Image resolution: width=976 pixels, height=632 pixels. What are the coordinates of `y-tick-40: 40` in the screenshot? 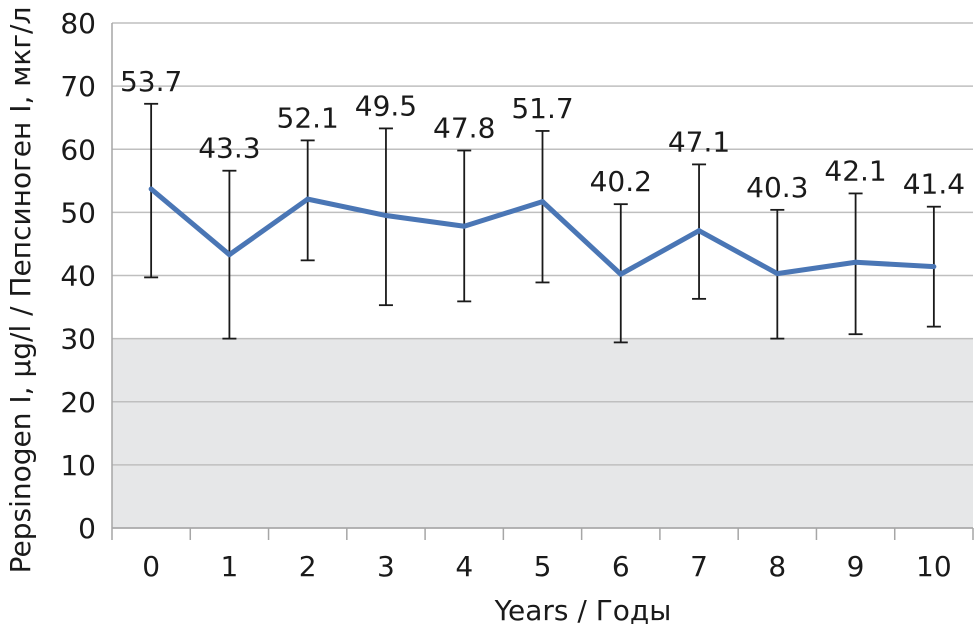 It's located at (78, 276).